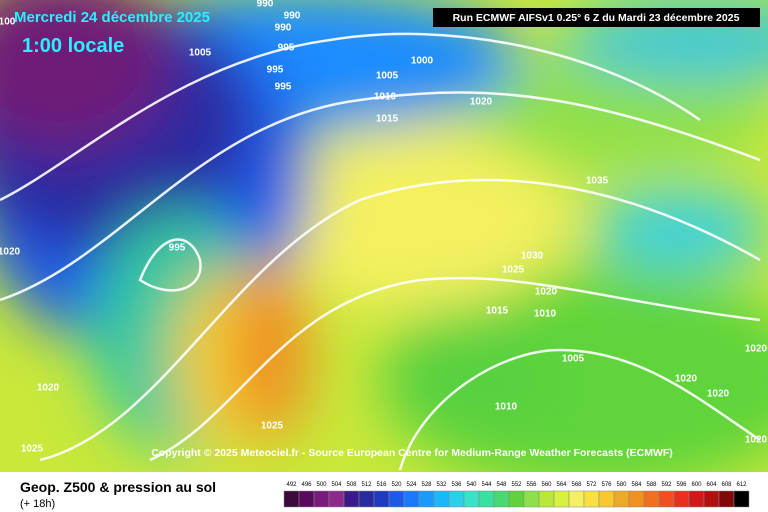 The height and width of the screenshot is (512, 768). Describe the element at coordinates (576, 485) in the screenshot. I see `scale-label: 568` at that location.